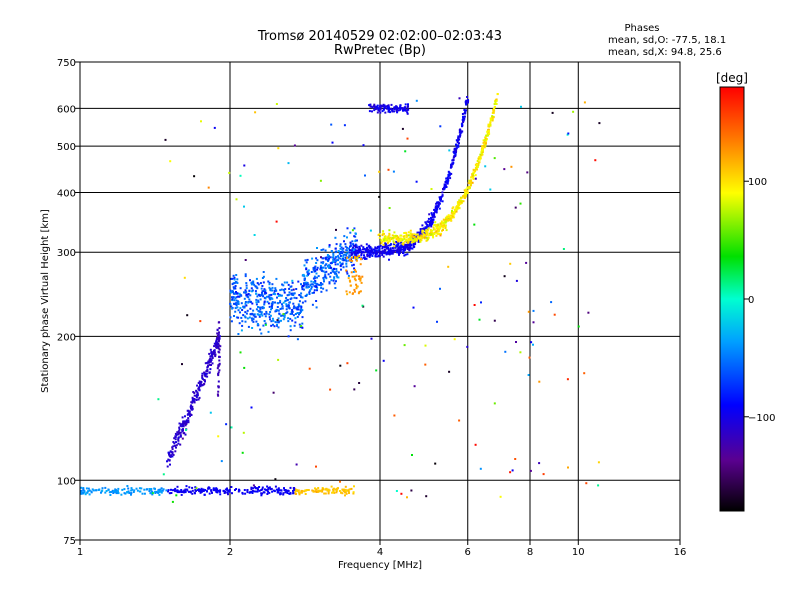  Describe the element at coordinates (379, 36) in the screenshot. I see `chart-title: Tromsø 20140529 02:02:00–02:03:43` at that location.